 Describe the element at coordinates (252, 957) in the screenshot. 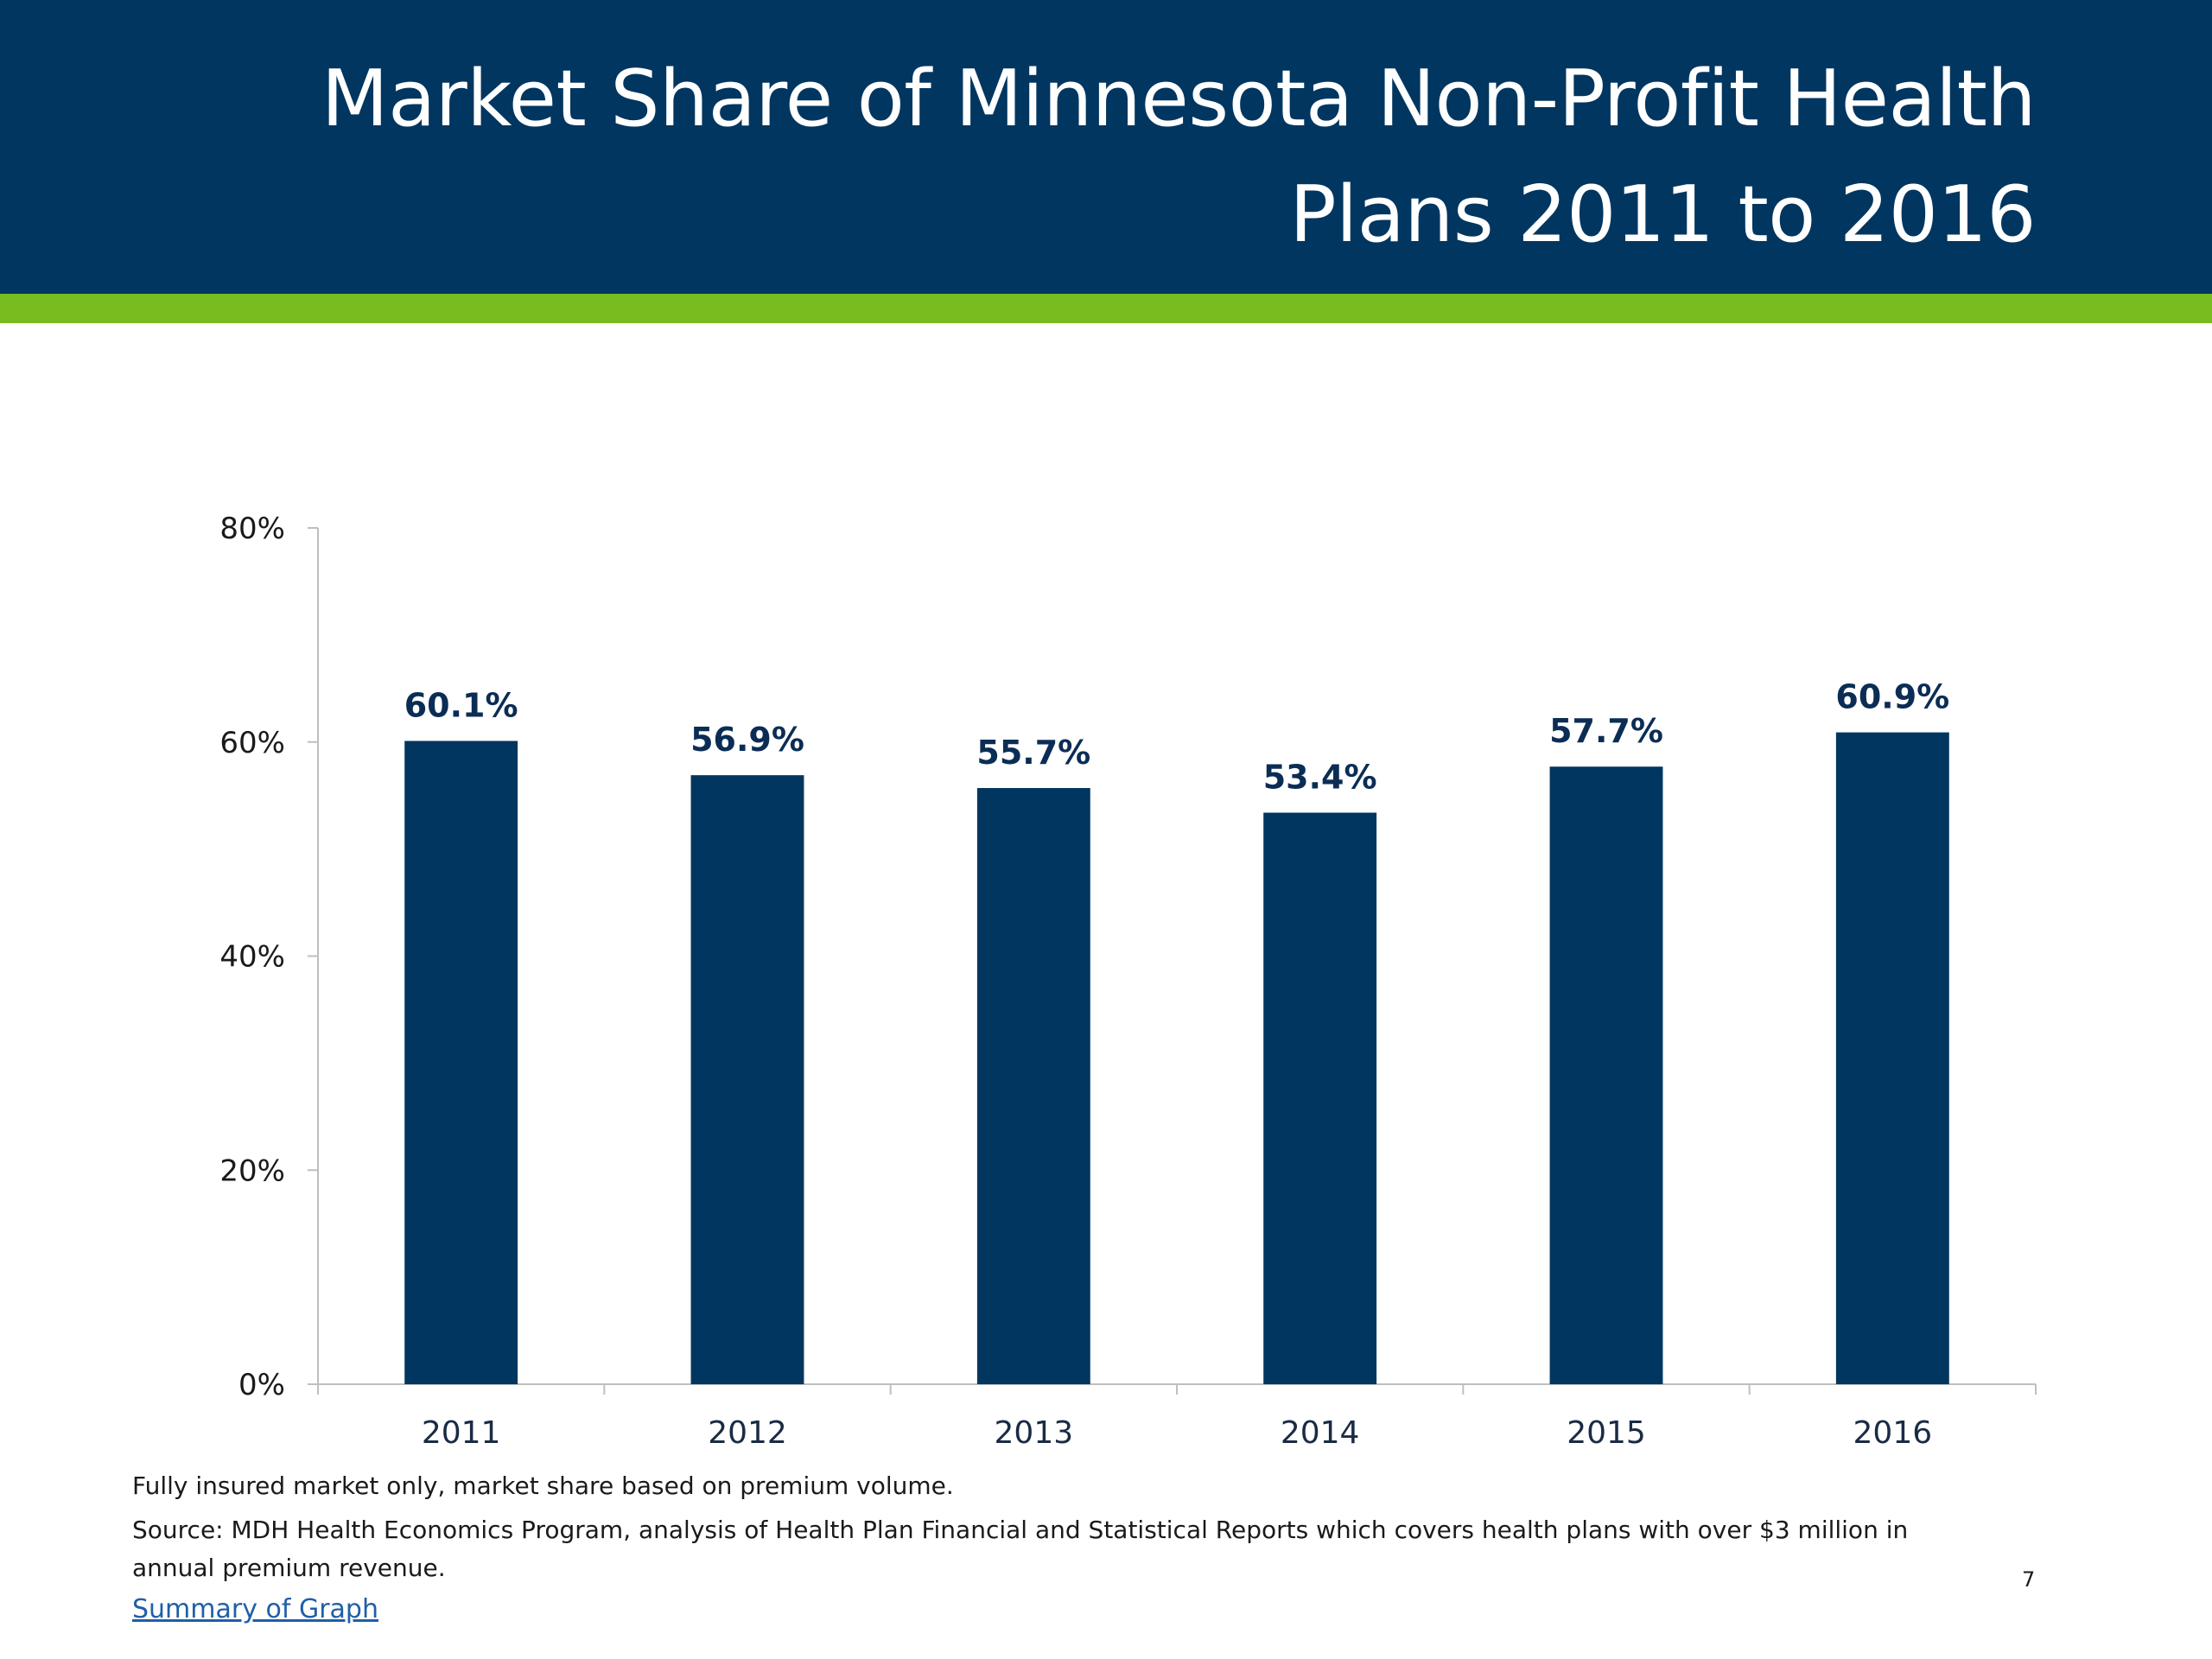

I see `y-tick-label: 40%` at that location.